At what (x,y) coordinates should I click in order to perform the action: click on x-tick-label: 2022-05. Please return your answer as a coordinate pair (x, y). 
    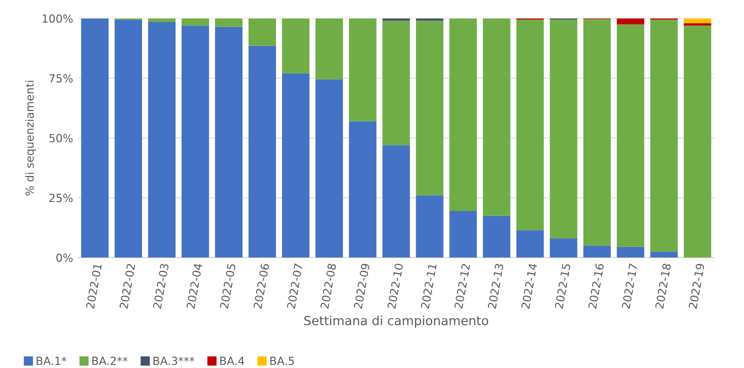
    Looking at the image, I should click on (228, 286).